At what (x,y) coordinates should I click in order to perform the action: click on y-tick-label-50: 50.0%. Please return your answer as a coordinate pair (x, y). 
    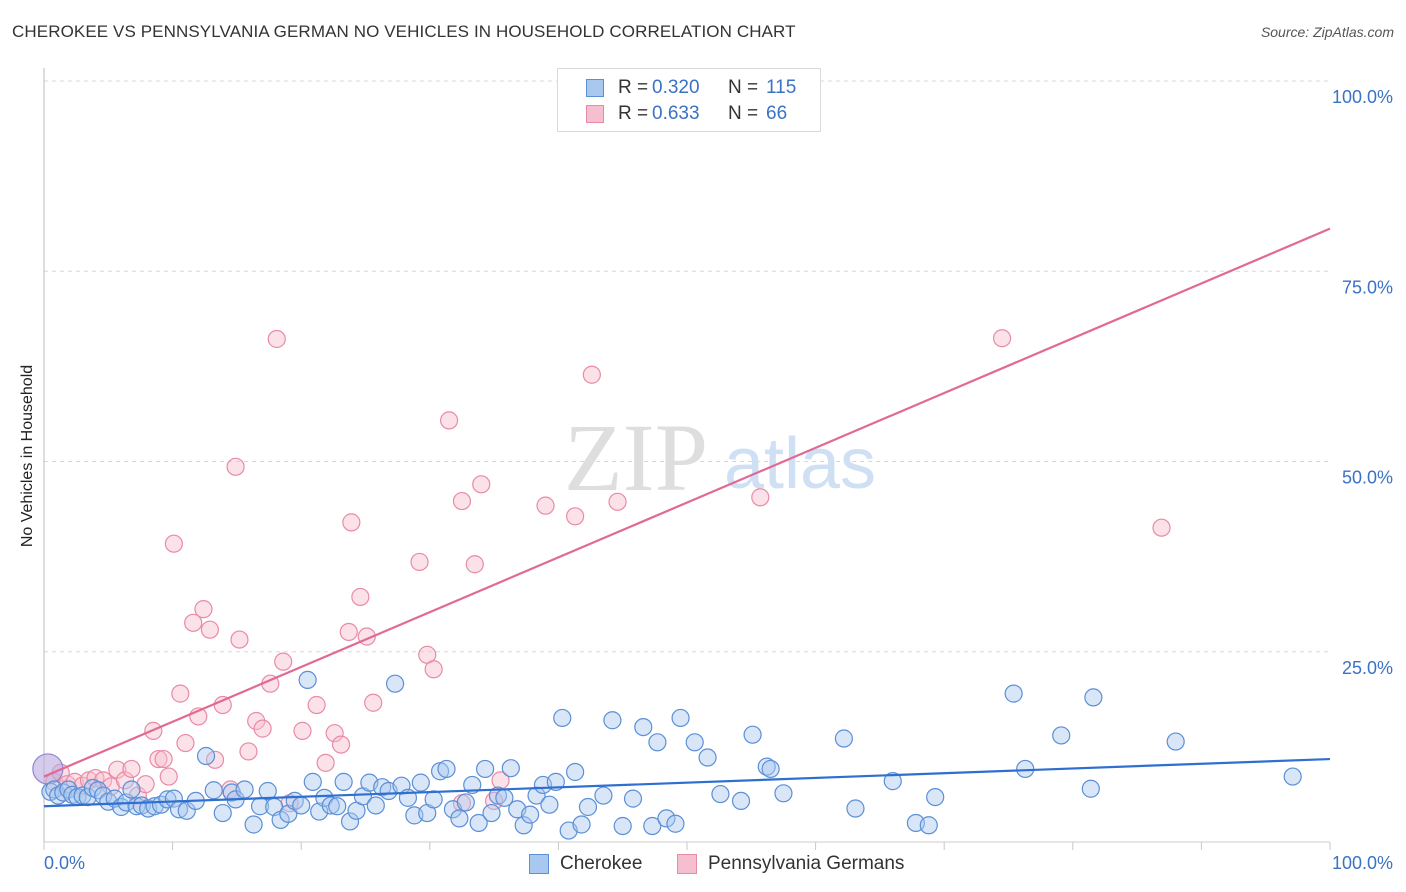
    Looking at the image, I should click on (1367, 478).